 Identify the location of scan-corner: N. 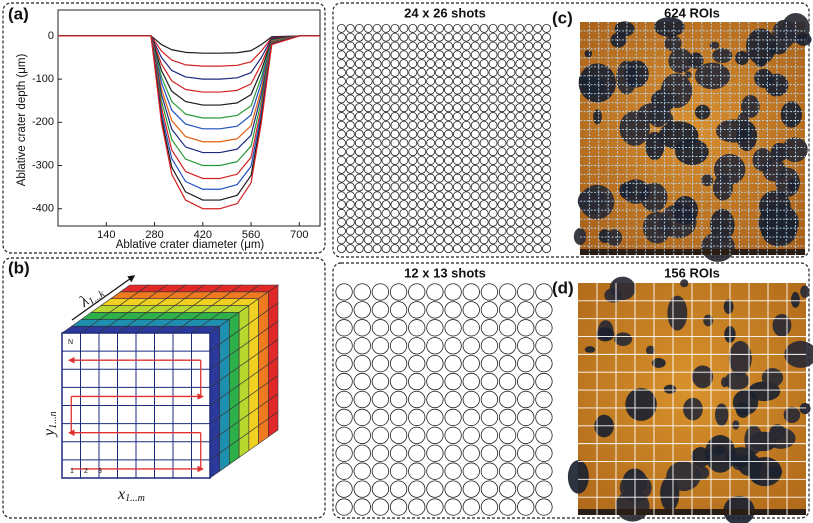
(70, 342).